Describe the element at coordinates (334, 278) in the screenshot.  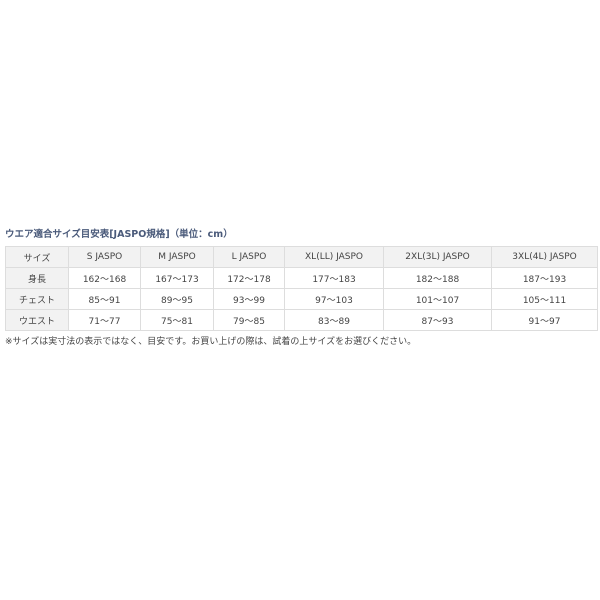
I see `table-cell: 177〜183` at that location.